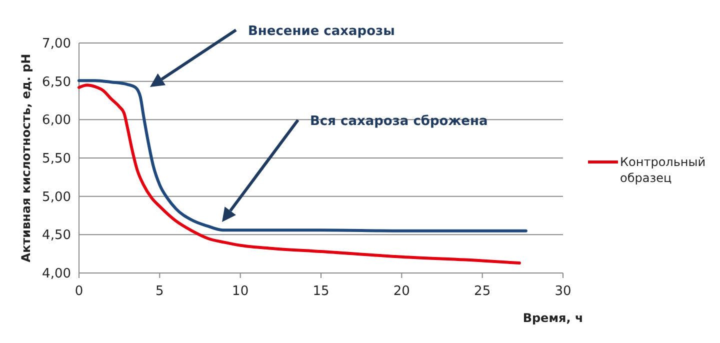 This screenshot has width=720, height=343. I want to click on y-tick-label: 4,50, so click(56, 236).